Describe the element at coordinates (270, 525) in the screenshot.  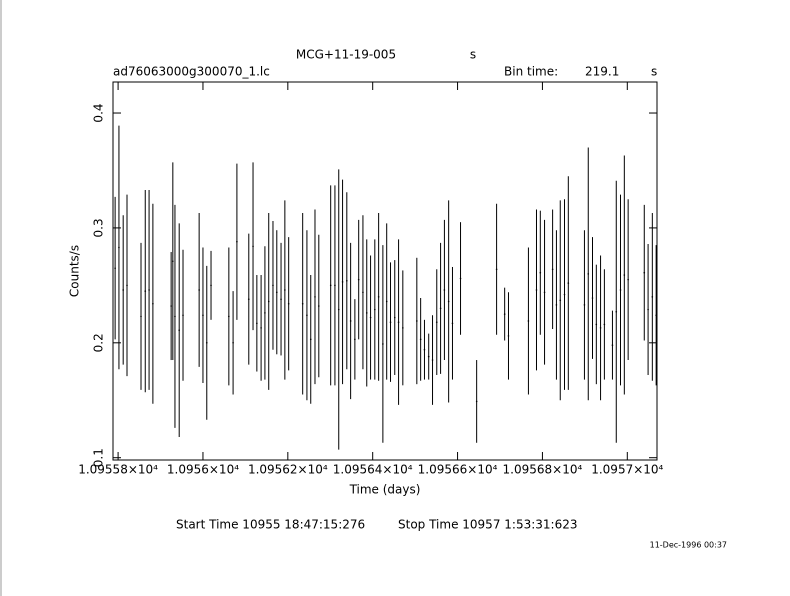
I see `start-time: Start Time 10955 18:47:15:276` at that location.